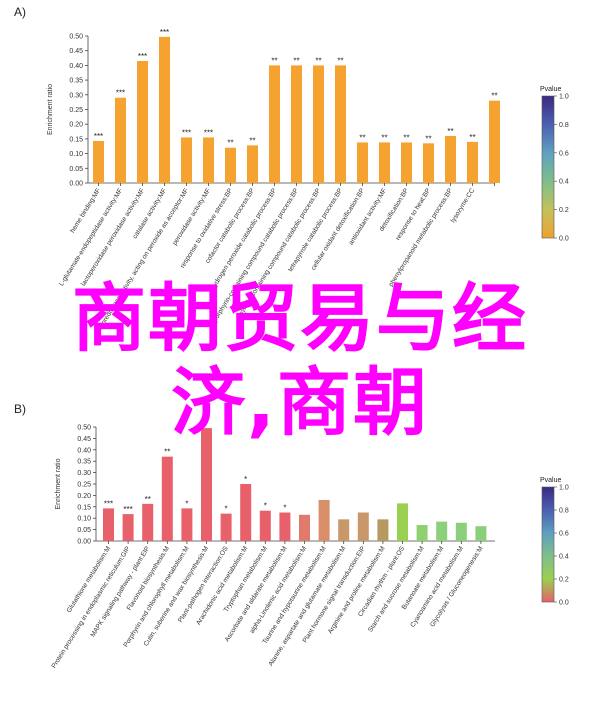 This screenshot has height=713, width=600. I want to click on y-tick-label: 0.05, so click(84, 530).